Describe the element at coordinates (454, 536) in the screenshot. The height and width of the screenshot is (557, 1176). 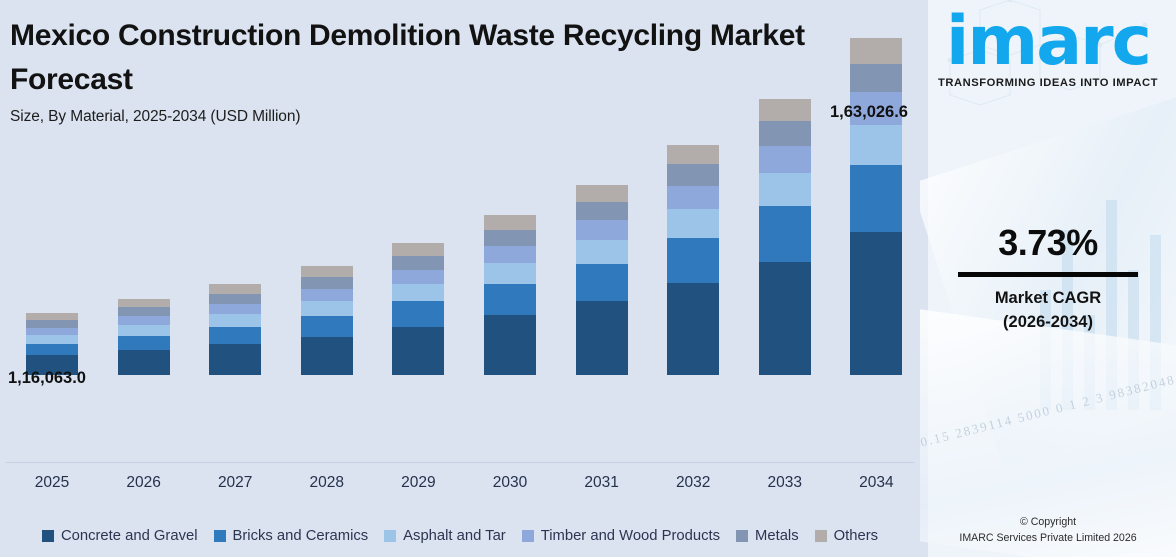
I see `legend-label: Asphalt and Tar` at that location.